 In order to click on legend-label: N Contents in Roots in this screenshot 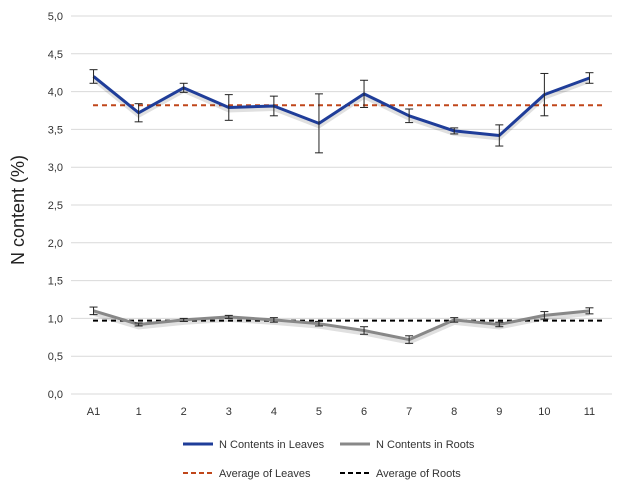, I will do `click(425, 445)`.